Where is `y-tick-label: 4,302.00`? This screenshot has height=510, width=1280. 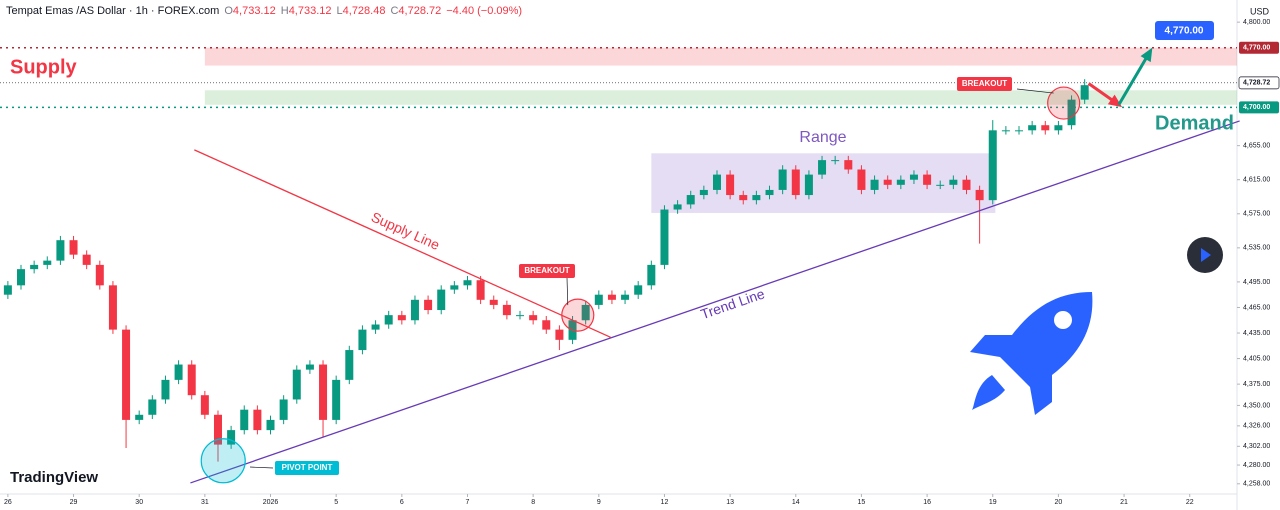 y-tick-label: 4,302.00 is located at coordinates (1256, 446).